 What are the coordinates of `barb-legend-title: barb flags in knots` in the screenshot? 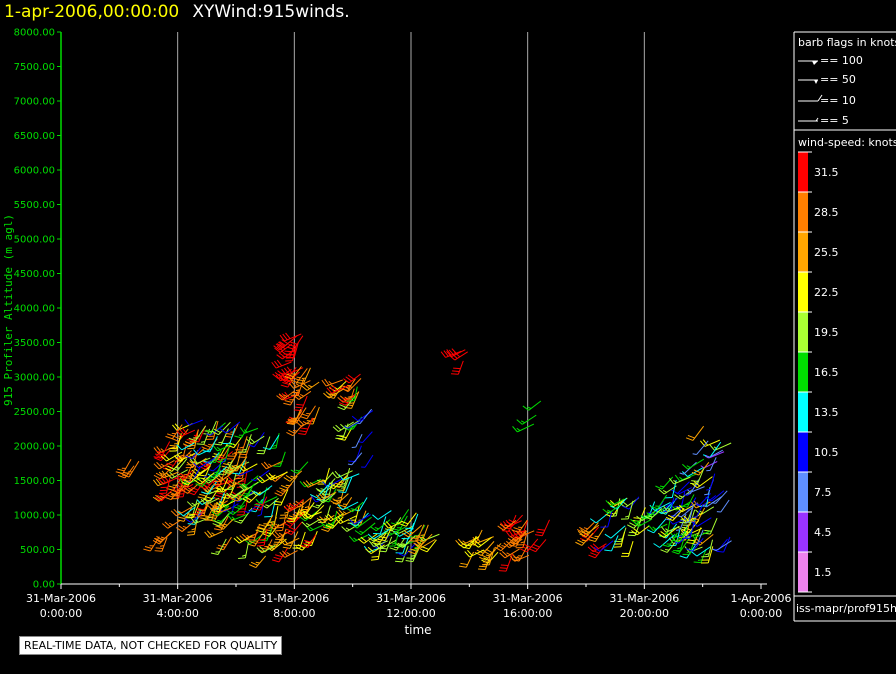 It's located at (847, 42).